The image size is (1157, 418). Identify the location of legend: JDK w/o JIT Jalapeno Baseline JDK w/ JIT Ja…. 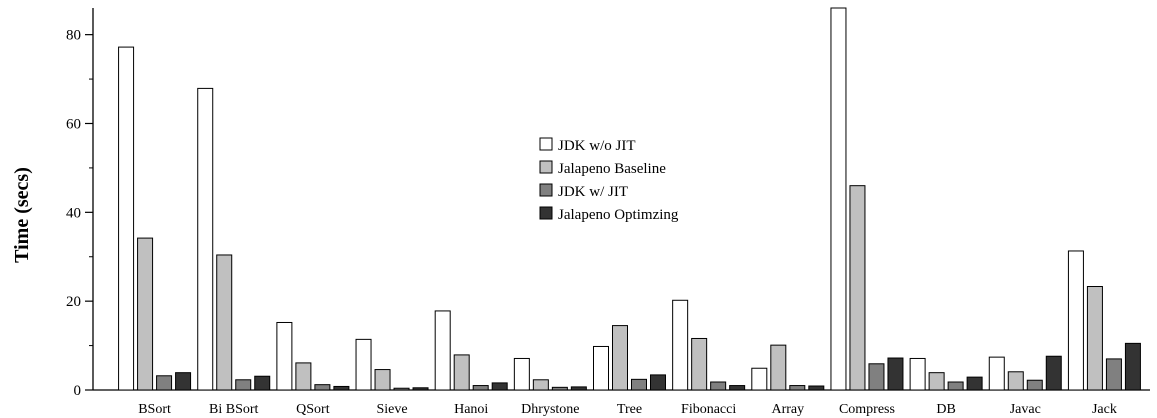
(609, 180).